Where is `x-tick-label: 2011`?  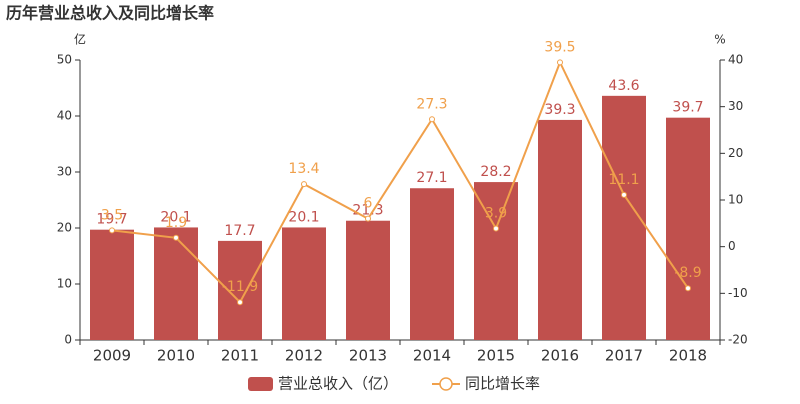 x-tick-label: 2011 is located at coordinates (240, 356).